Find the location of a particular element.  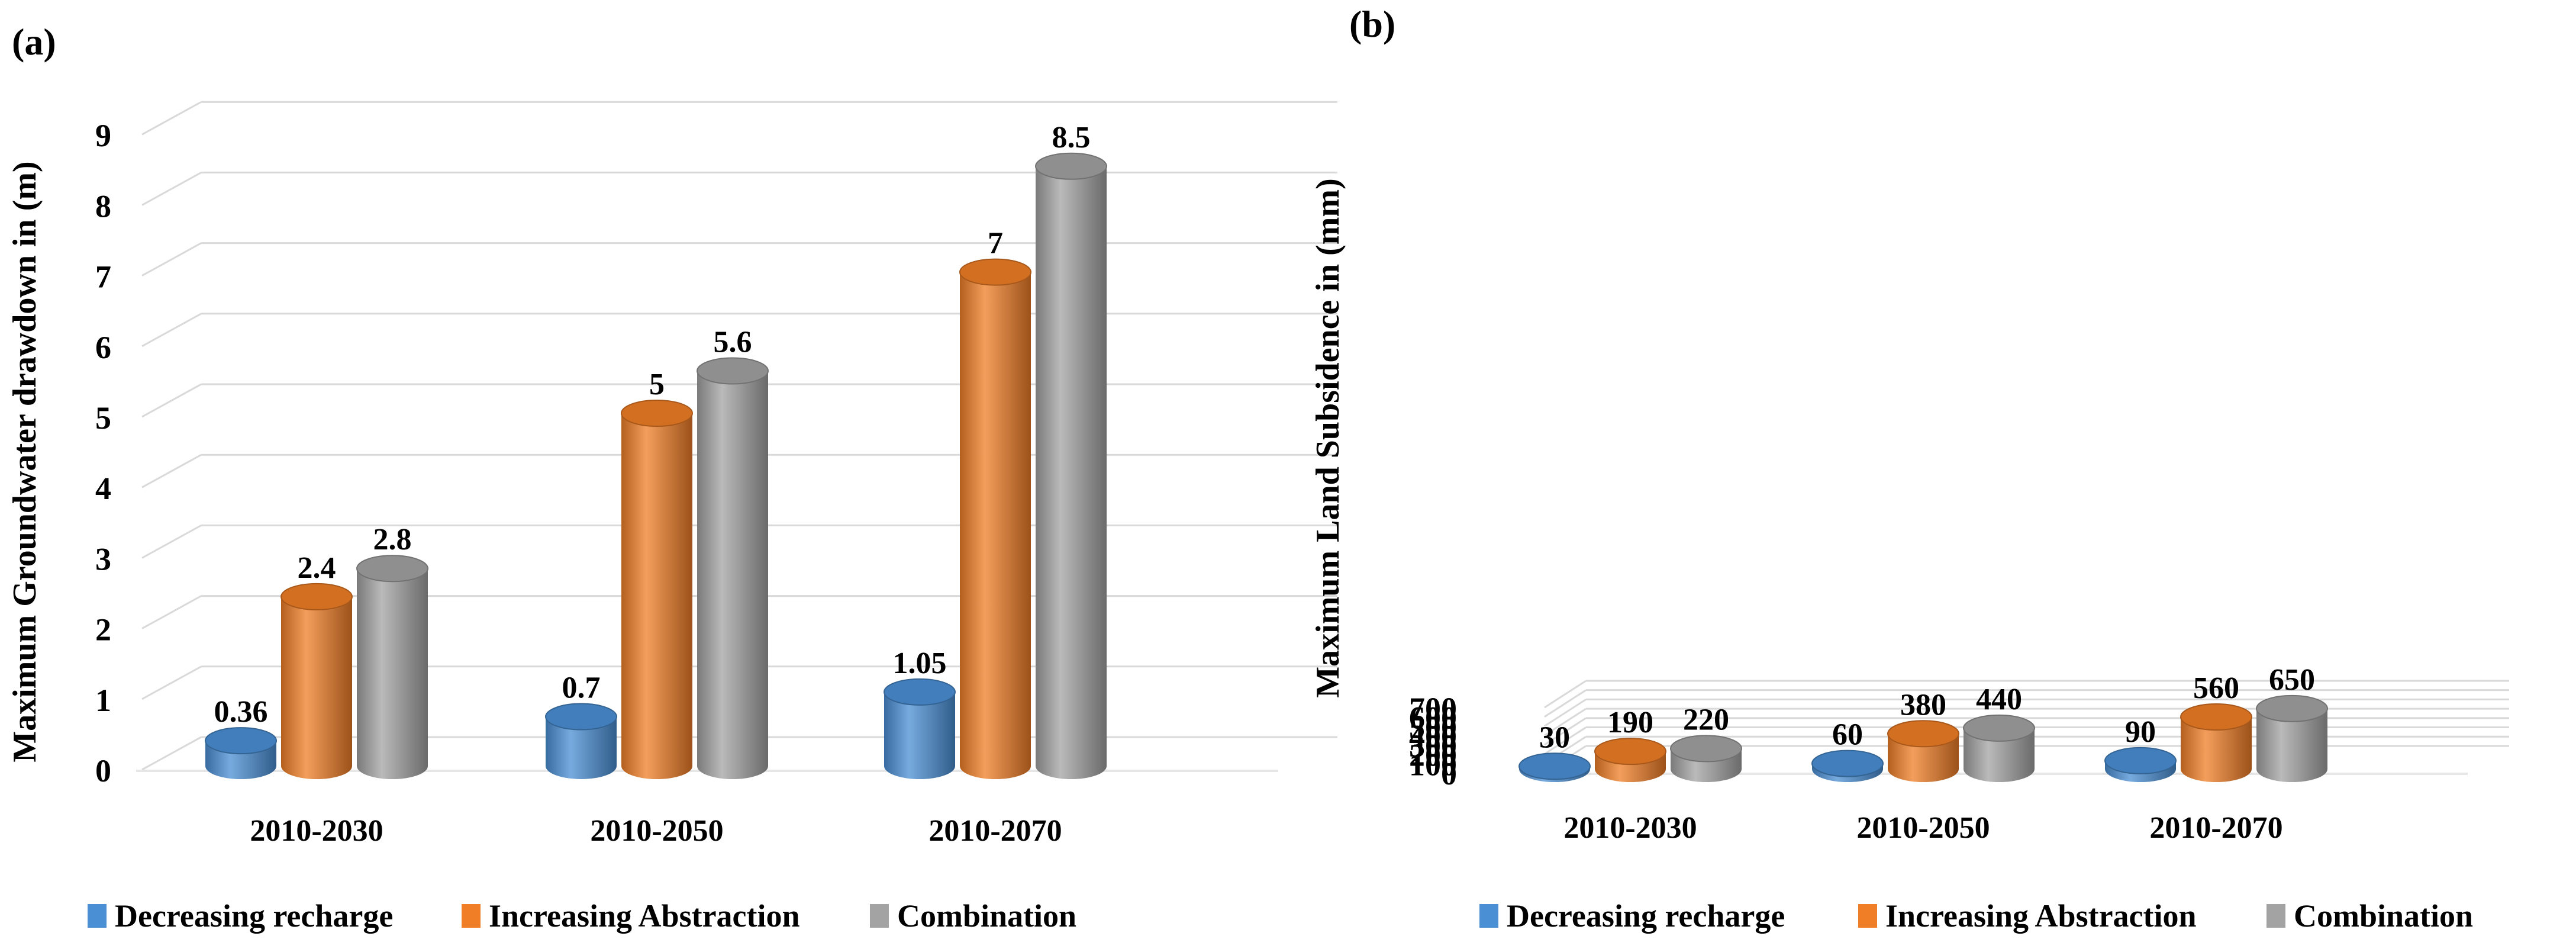

y-tick-label: 5 is located at coordinates (103, 418).